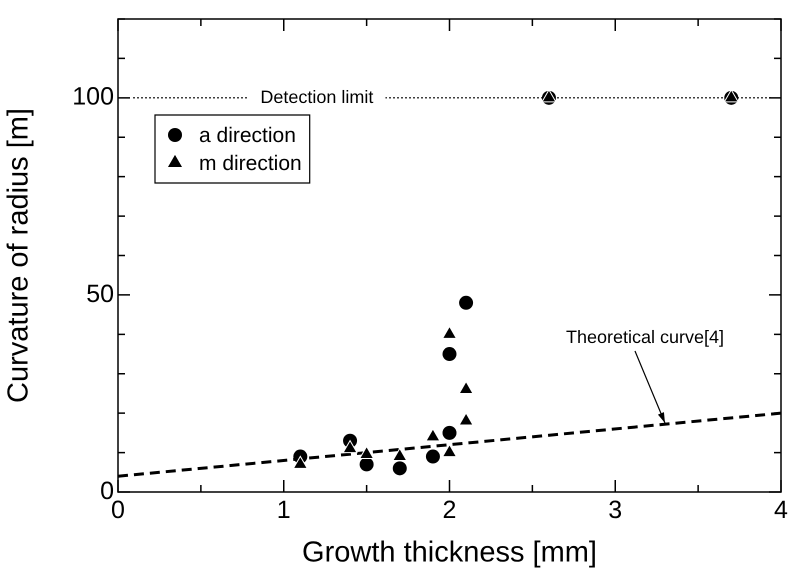  What do you see at coordinates (615, 510) in the screenshot?
I see `x-tick-label: 3` at bounding box center [615, 510].